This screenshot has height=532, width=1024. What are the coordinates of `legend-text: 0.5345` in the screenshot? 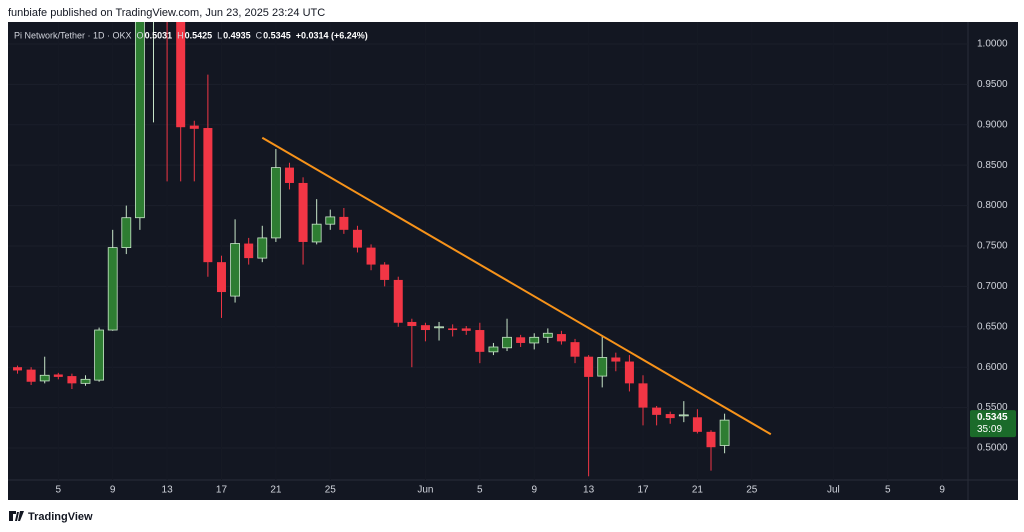 It's located at (277, 35).